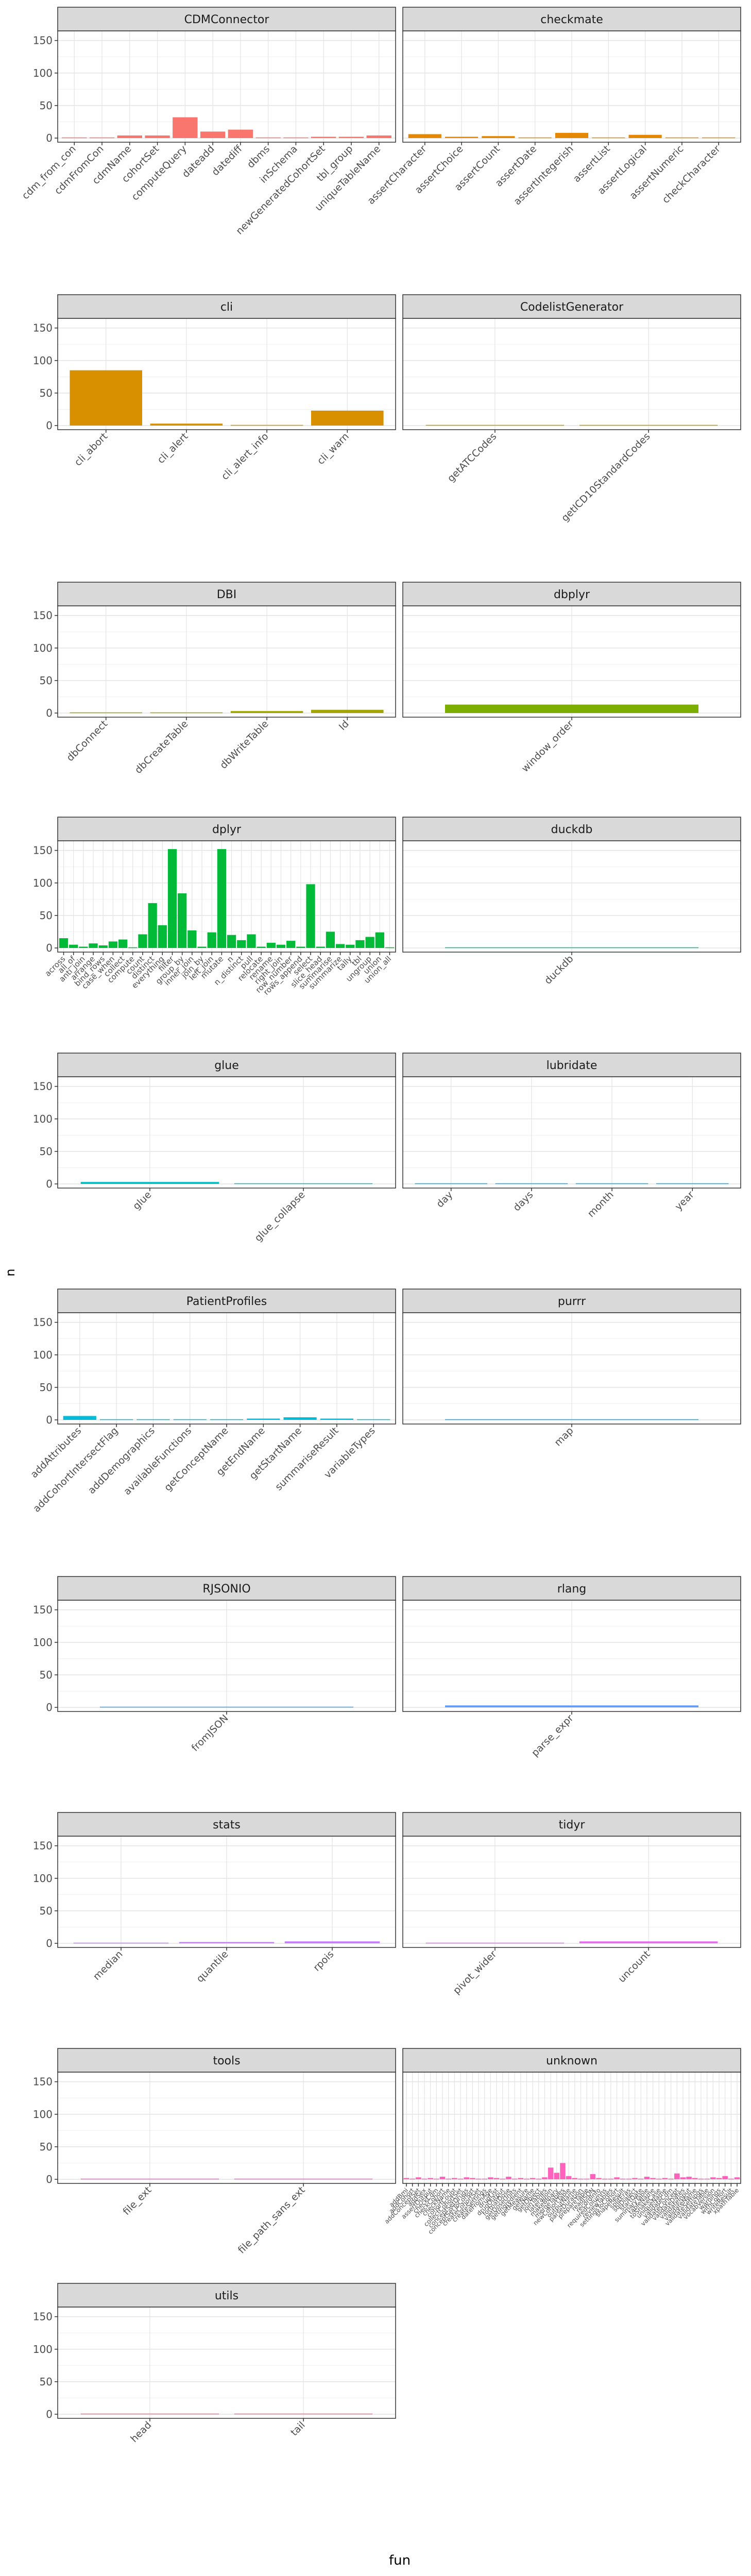 Image resolution: width=751 pixels, height=2576 pixels. What do you see at coordinates (226, 1065) in the screenshot?
I see `facet-title: glue` at bounding box center [226, 1065].